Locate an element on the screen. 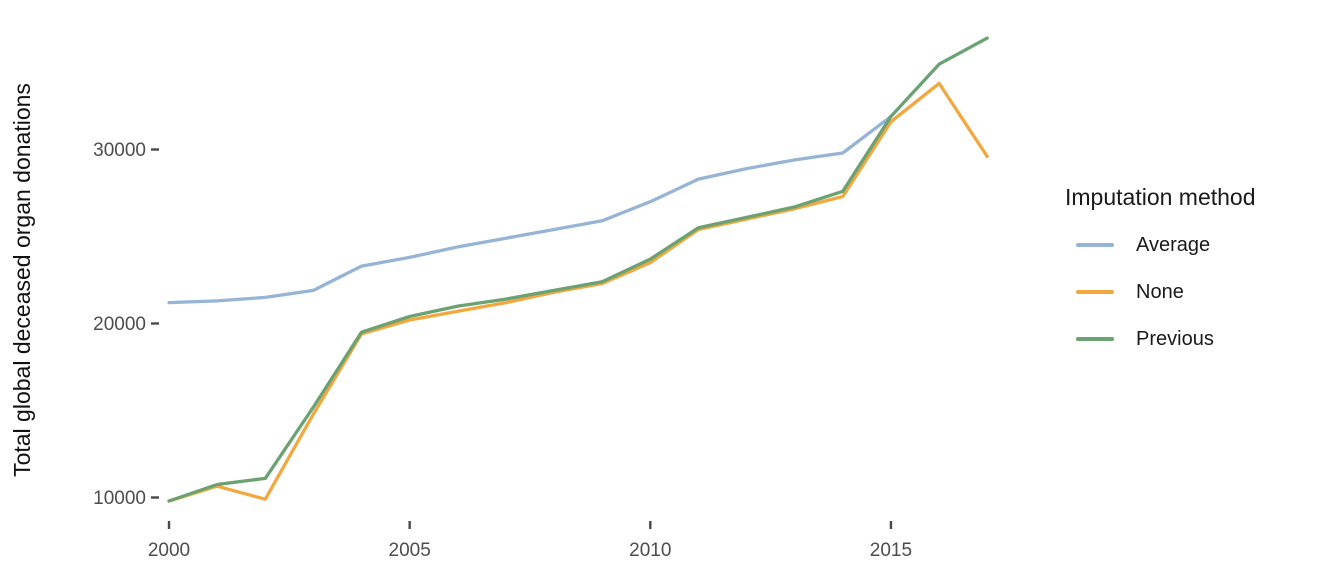 Image resolution: width=1344 pixels, height=576 pixels. y-axis-title: Total global deceased organ donations is located at coordinates (22, 280).